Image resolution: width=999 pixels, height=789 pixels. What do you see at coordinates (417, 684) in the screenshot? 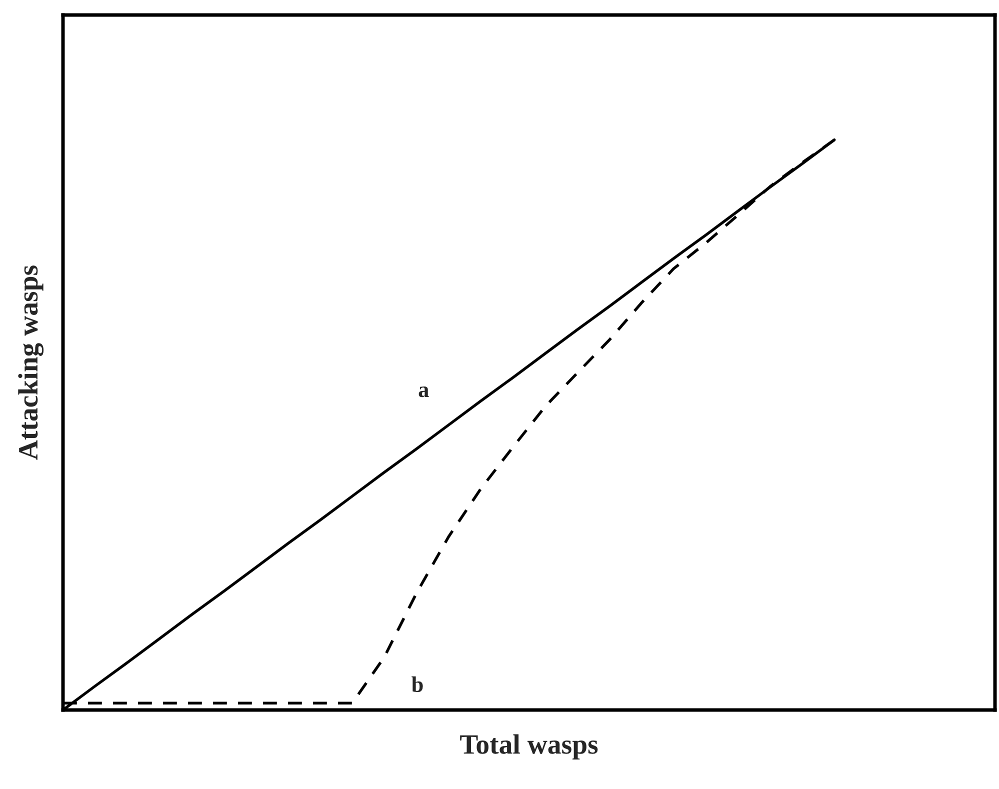
I see `series-label: b` at bounding box center [417, 684].